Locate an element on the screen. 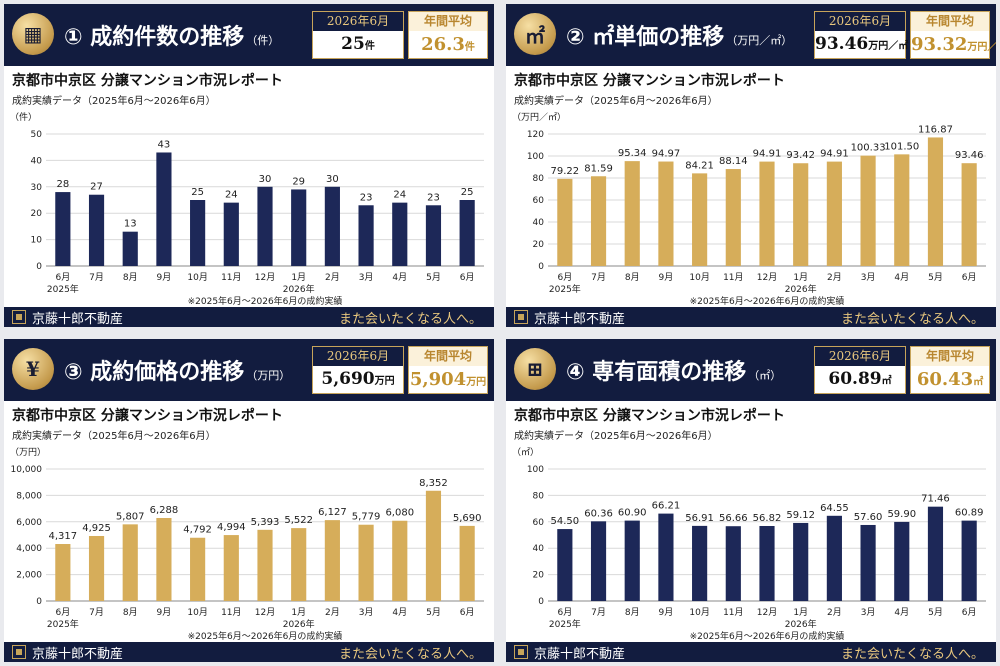 The width and height of the screenshot is (1000, 666). y-tick-label: 0 is located at coordinates (39, 267).